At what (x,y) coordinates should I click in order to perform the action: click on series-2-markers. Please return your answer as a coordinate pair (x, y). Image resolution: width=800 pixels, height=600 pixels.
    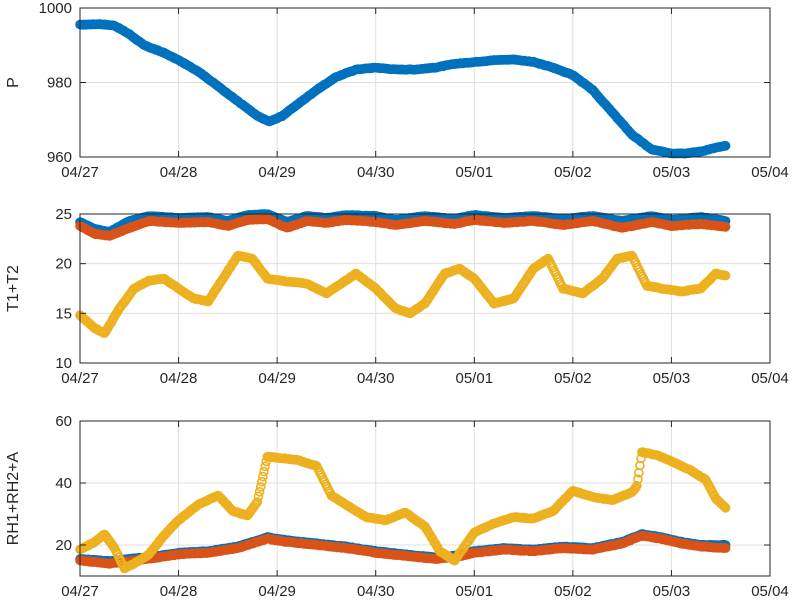
    Looking at the image, I should click on (403, 227).